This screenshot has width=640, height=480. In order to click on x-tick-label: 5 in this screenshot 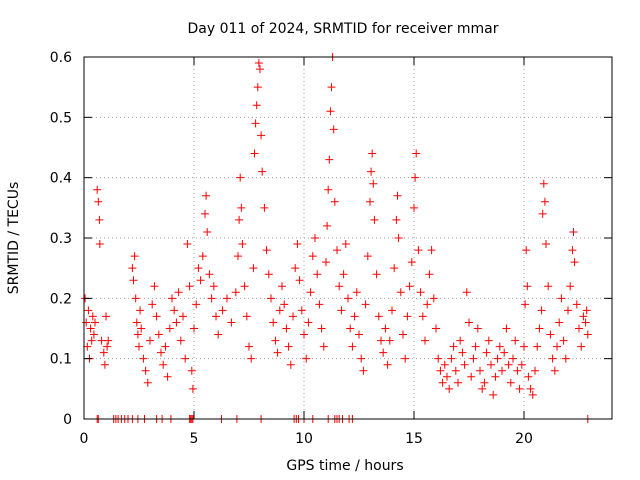, I will do `click(194, 439)`.